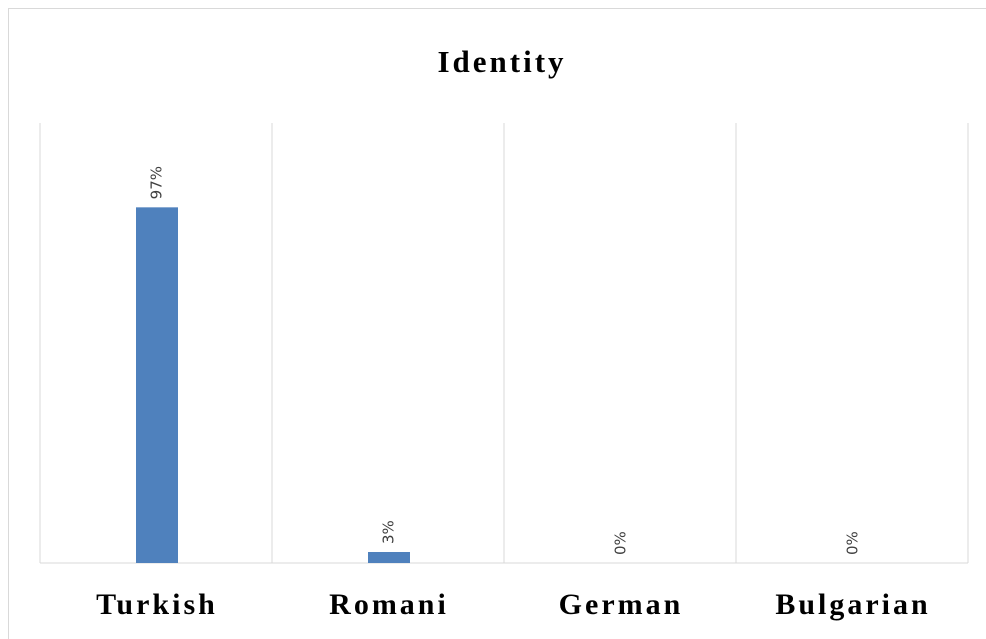 The image size is (986, 639). Describe the element at coordinates (501, 61) in the screenshot. I see `chart-title: Identity` at that location.